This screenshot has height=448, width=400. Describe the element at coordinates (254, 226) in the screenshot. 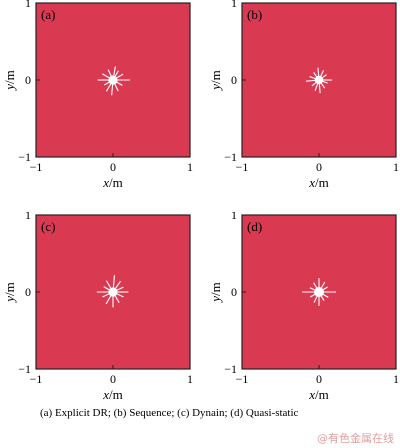

I see `panel-label: (d)` at that location.